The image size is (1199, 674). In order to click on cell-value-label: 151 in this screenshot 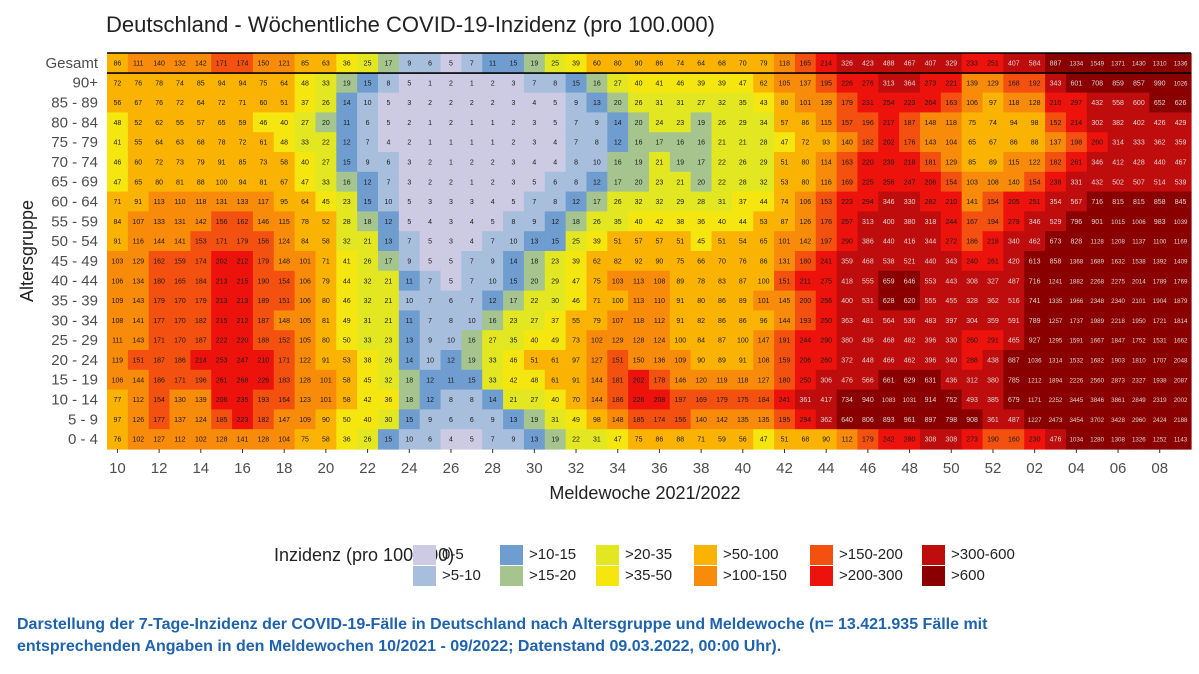, I will do `click(785, 281)`.